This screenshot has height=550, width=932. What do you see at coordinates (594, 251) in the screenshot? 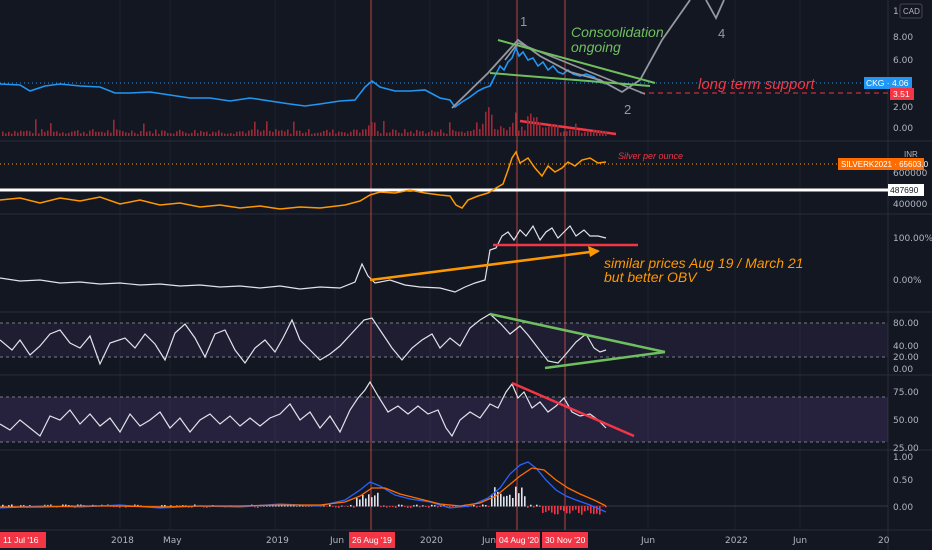
I see `obv-orange-arrowhead` at bounding box center [594, 251].